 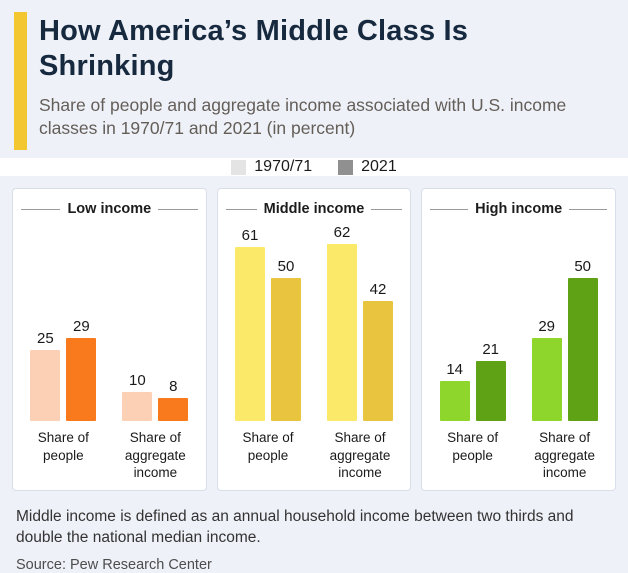 I want to click on bar-column: 10, so click(x=137, y=396).